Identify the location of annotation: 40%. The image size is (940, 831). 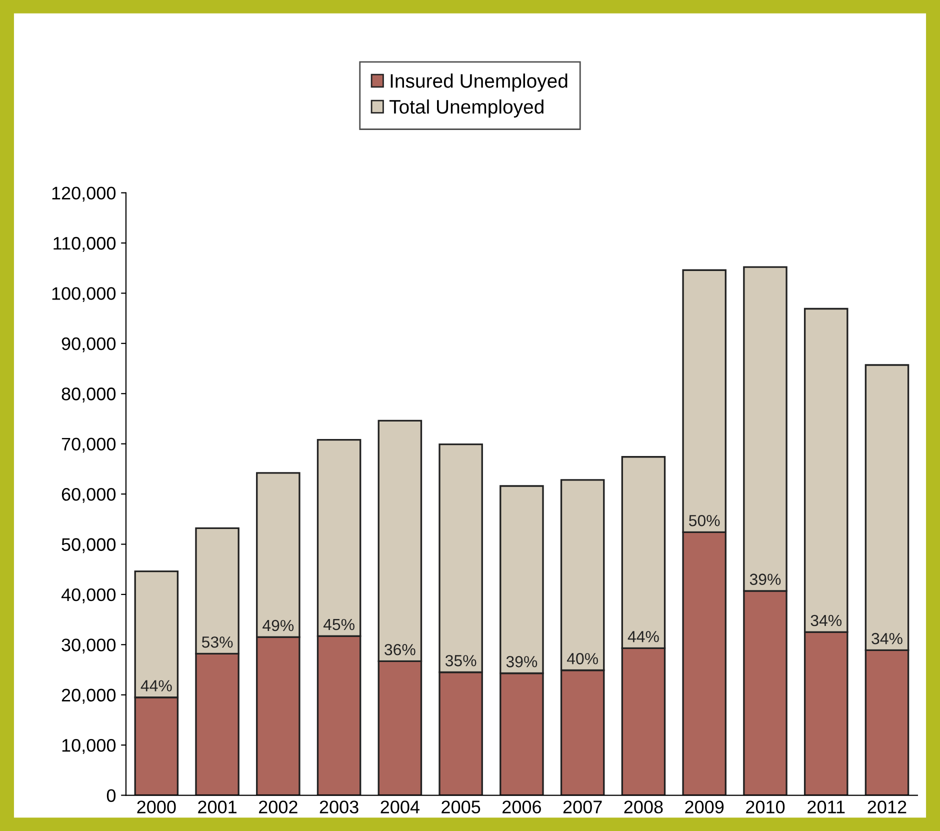
(582, 658).